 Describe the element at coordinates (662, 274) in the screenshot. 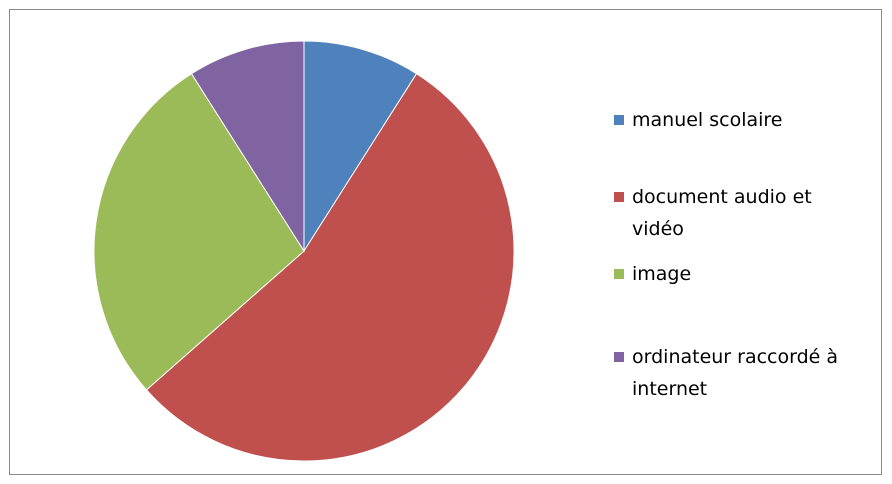

I see `legend-label: image` at that location.